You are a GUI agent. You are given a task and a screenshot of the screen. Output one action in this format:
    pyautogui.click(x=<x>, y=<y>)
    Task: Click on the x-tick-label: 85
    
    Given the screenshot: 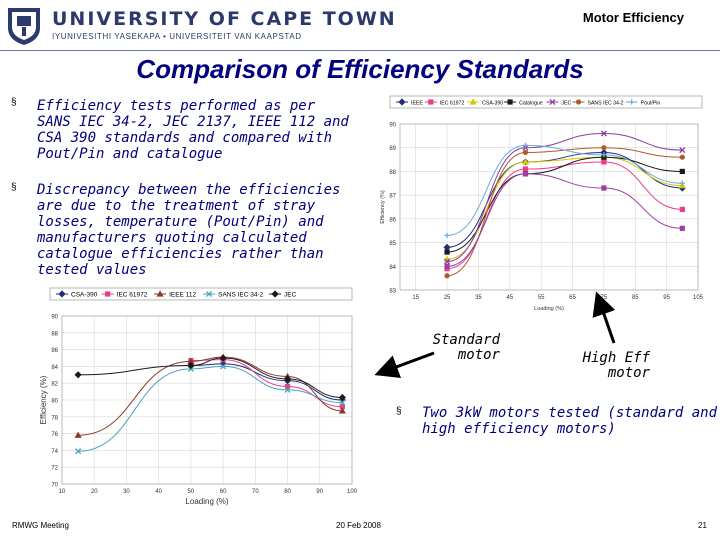 What is the action you would take?
    pyautogui.click(x=635, y=298)
    